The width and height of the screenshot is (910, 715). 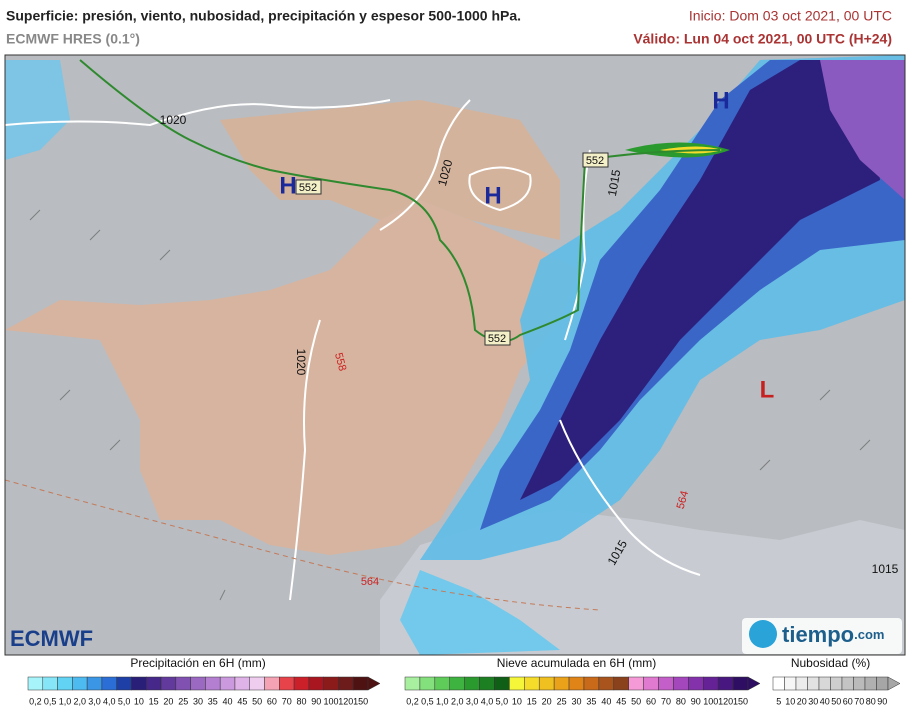 I want to click on legend-tick-label: 5, so click(x=778, y=701).